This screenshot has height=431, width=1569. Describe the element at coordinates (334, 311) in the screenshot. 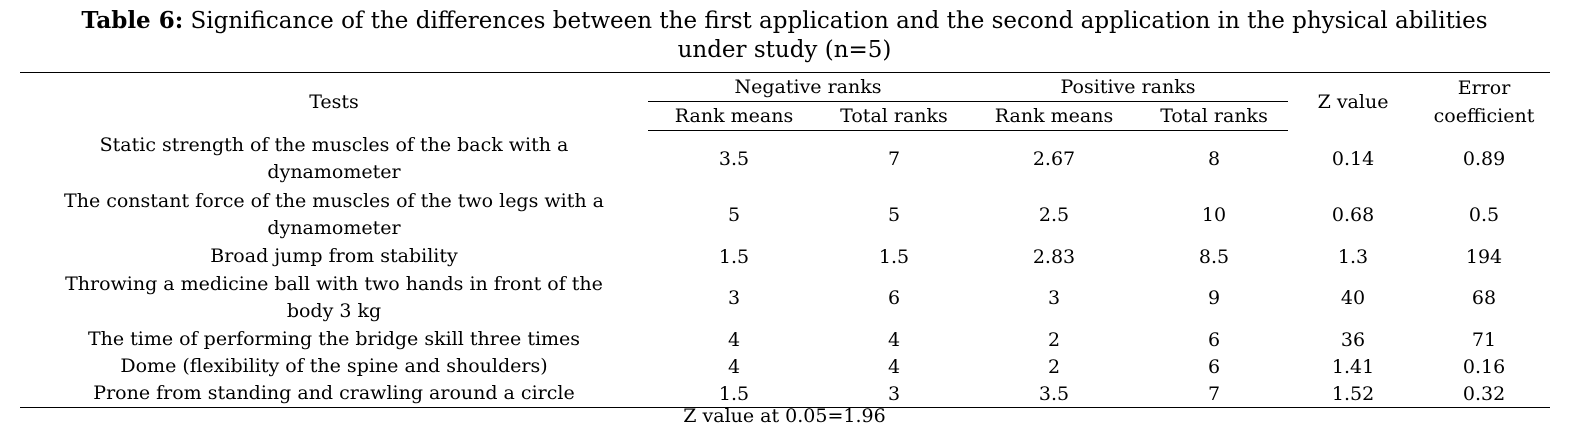

I see `cell-test-line-2: body 3 kg` at that location.